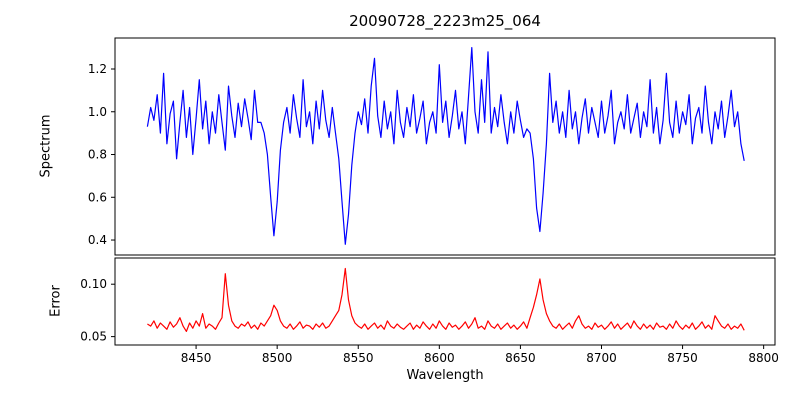 This screenshot has height=400, width=800. What do you see at coordinates (445, 21) in the screenshot?
I see `chart-title: 20090728_2223m25_064` at bounding box center [445, 21].